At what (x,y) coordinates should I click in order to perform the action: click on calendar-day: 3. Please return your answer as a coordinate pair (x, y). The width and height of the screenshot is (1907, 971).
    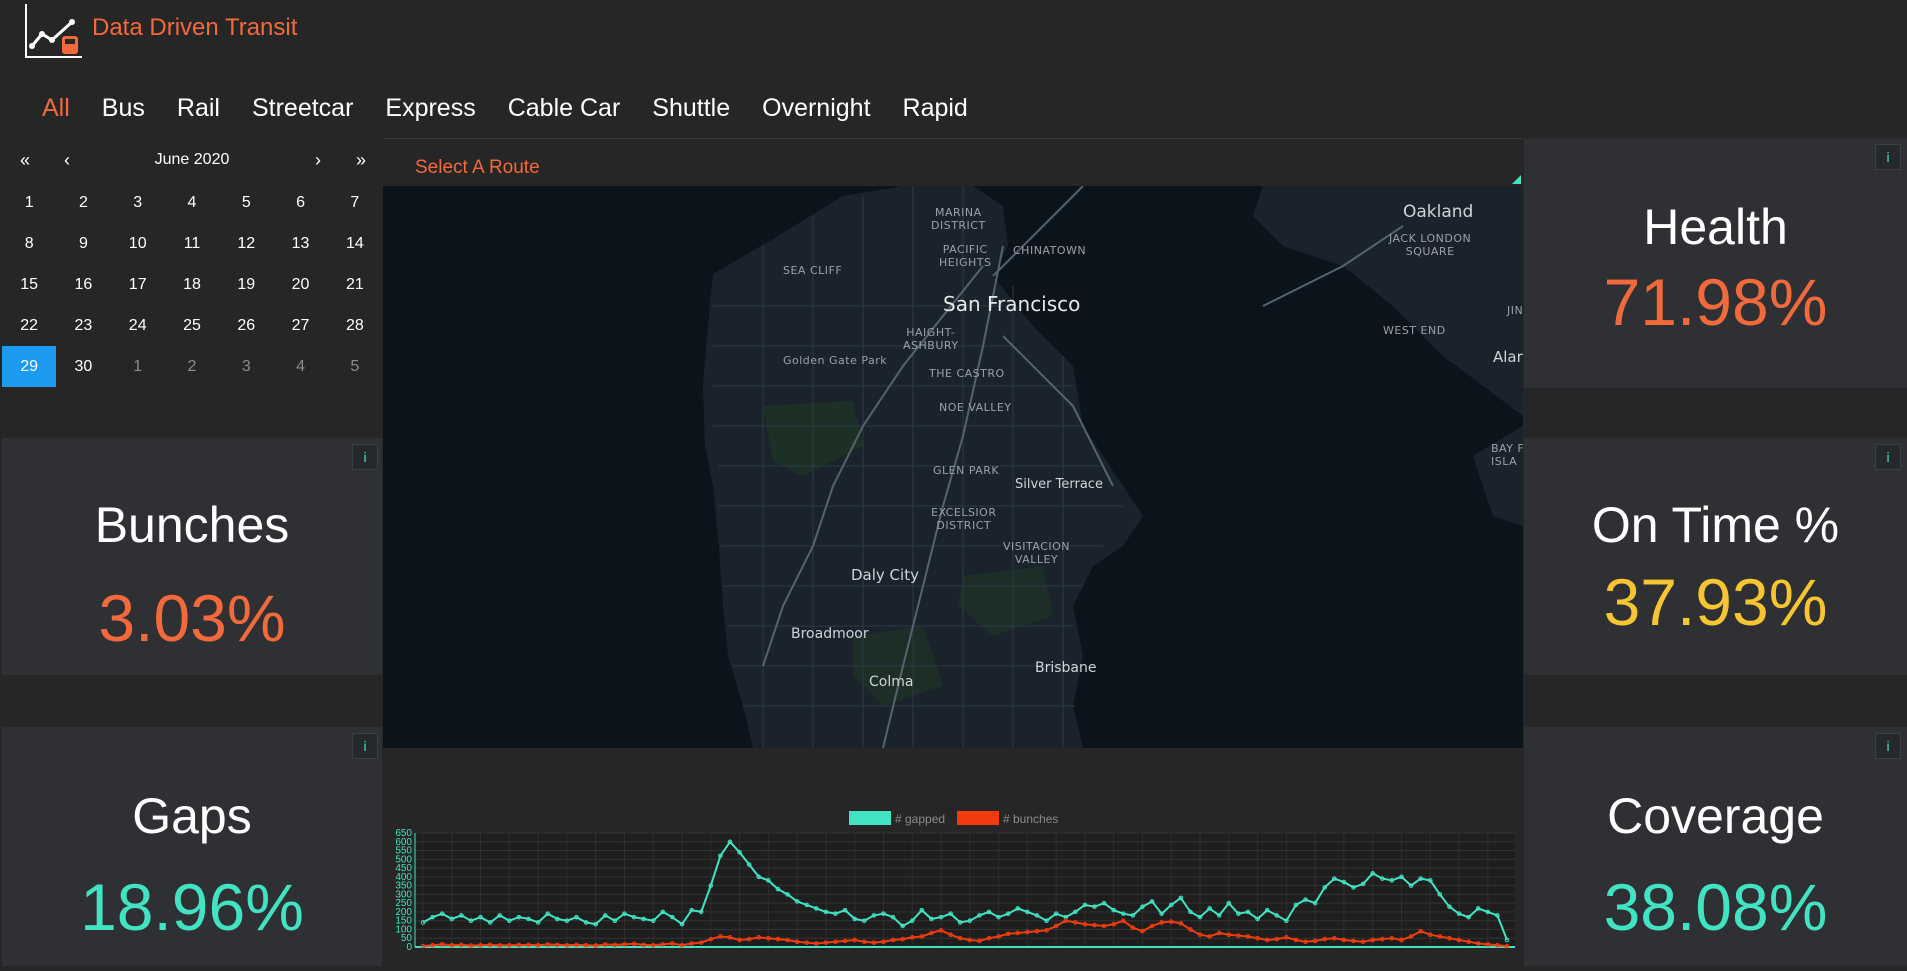
    Looking at the image, I should click on (138, 202).